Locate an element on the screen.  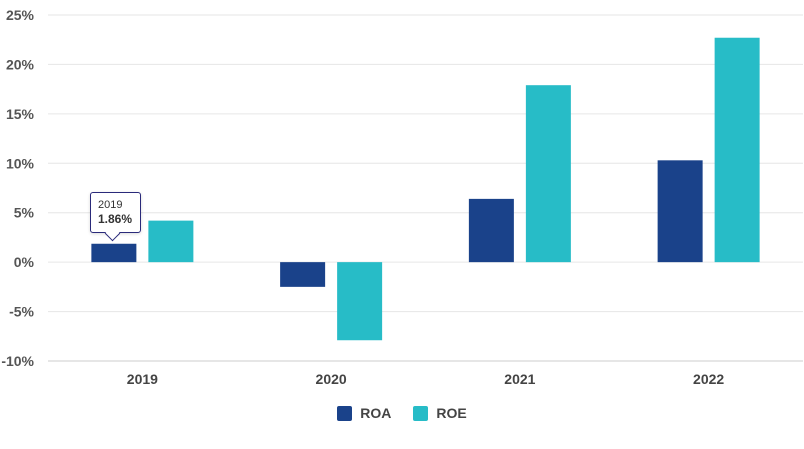
y-tick-label: 5% is located at coordinates (24, 213).